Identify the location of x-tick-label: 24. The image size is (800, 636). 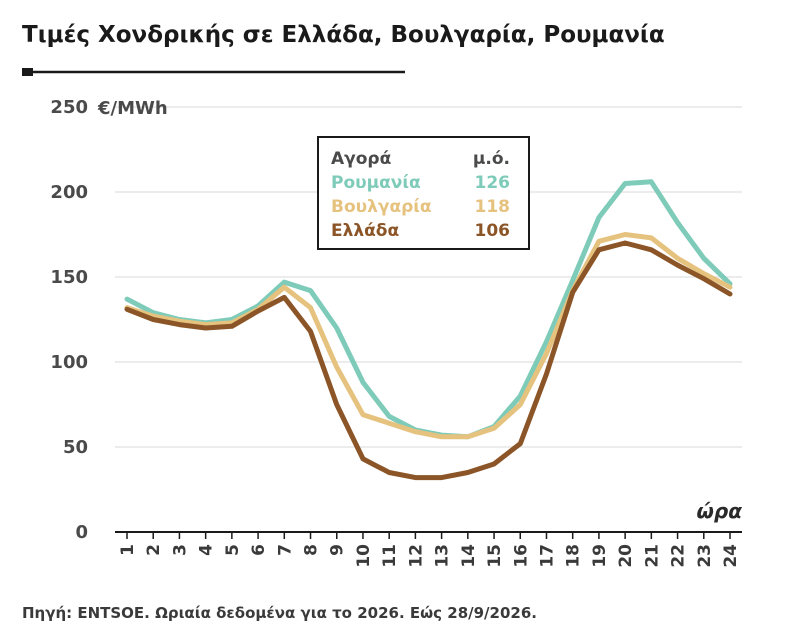
(731, 556).